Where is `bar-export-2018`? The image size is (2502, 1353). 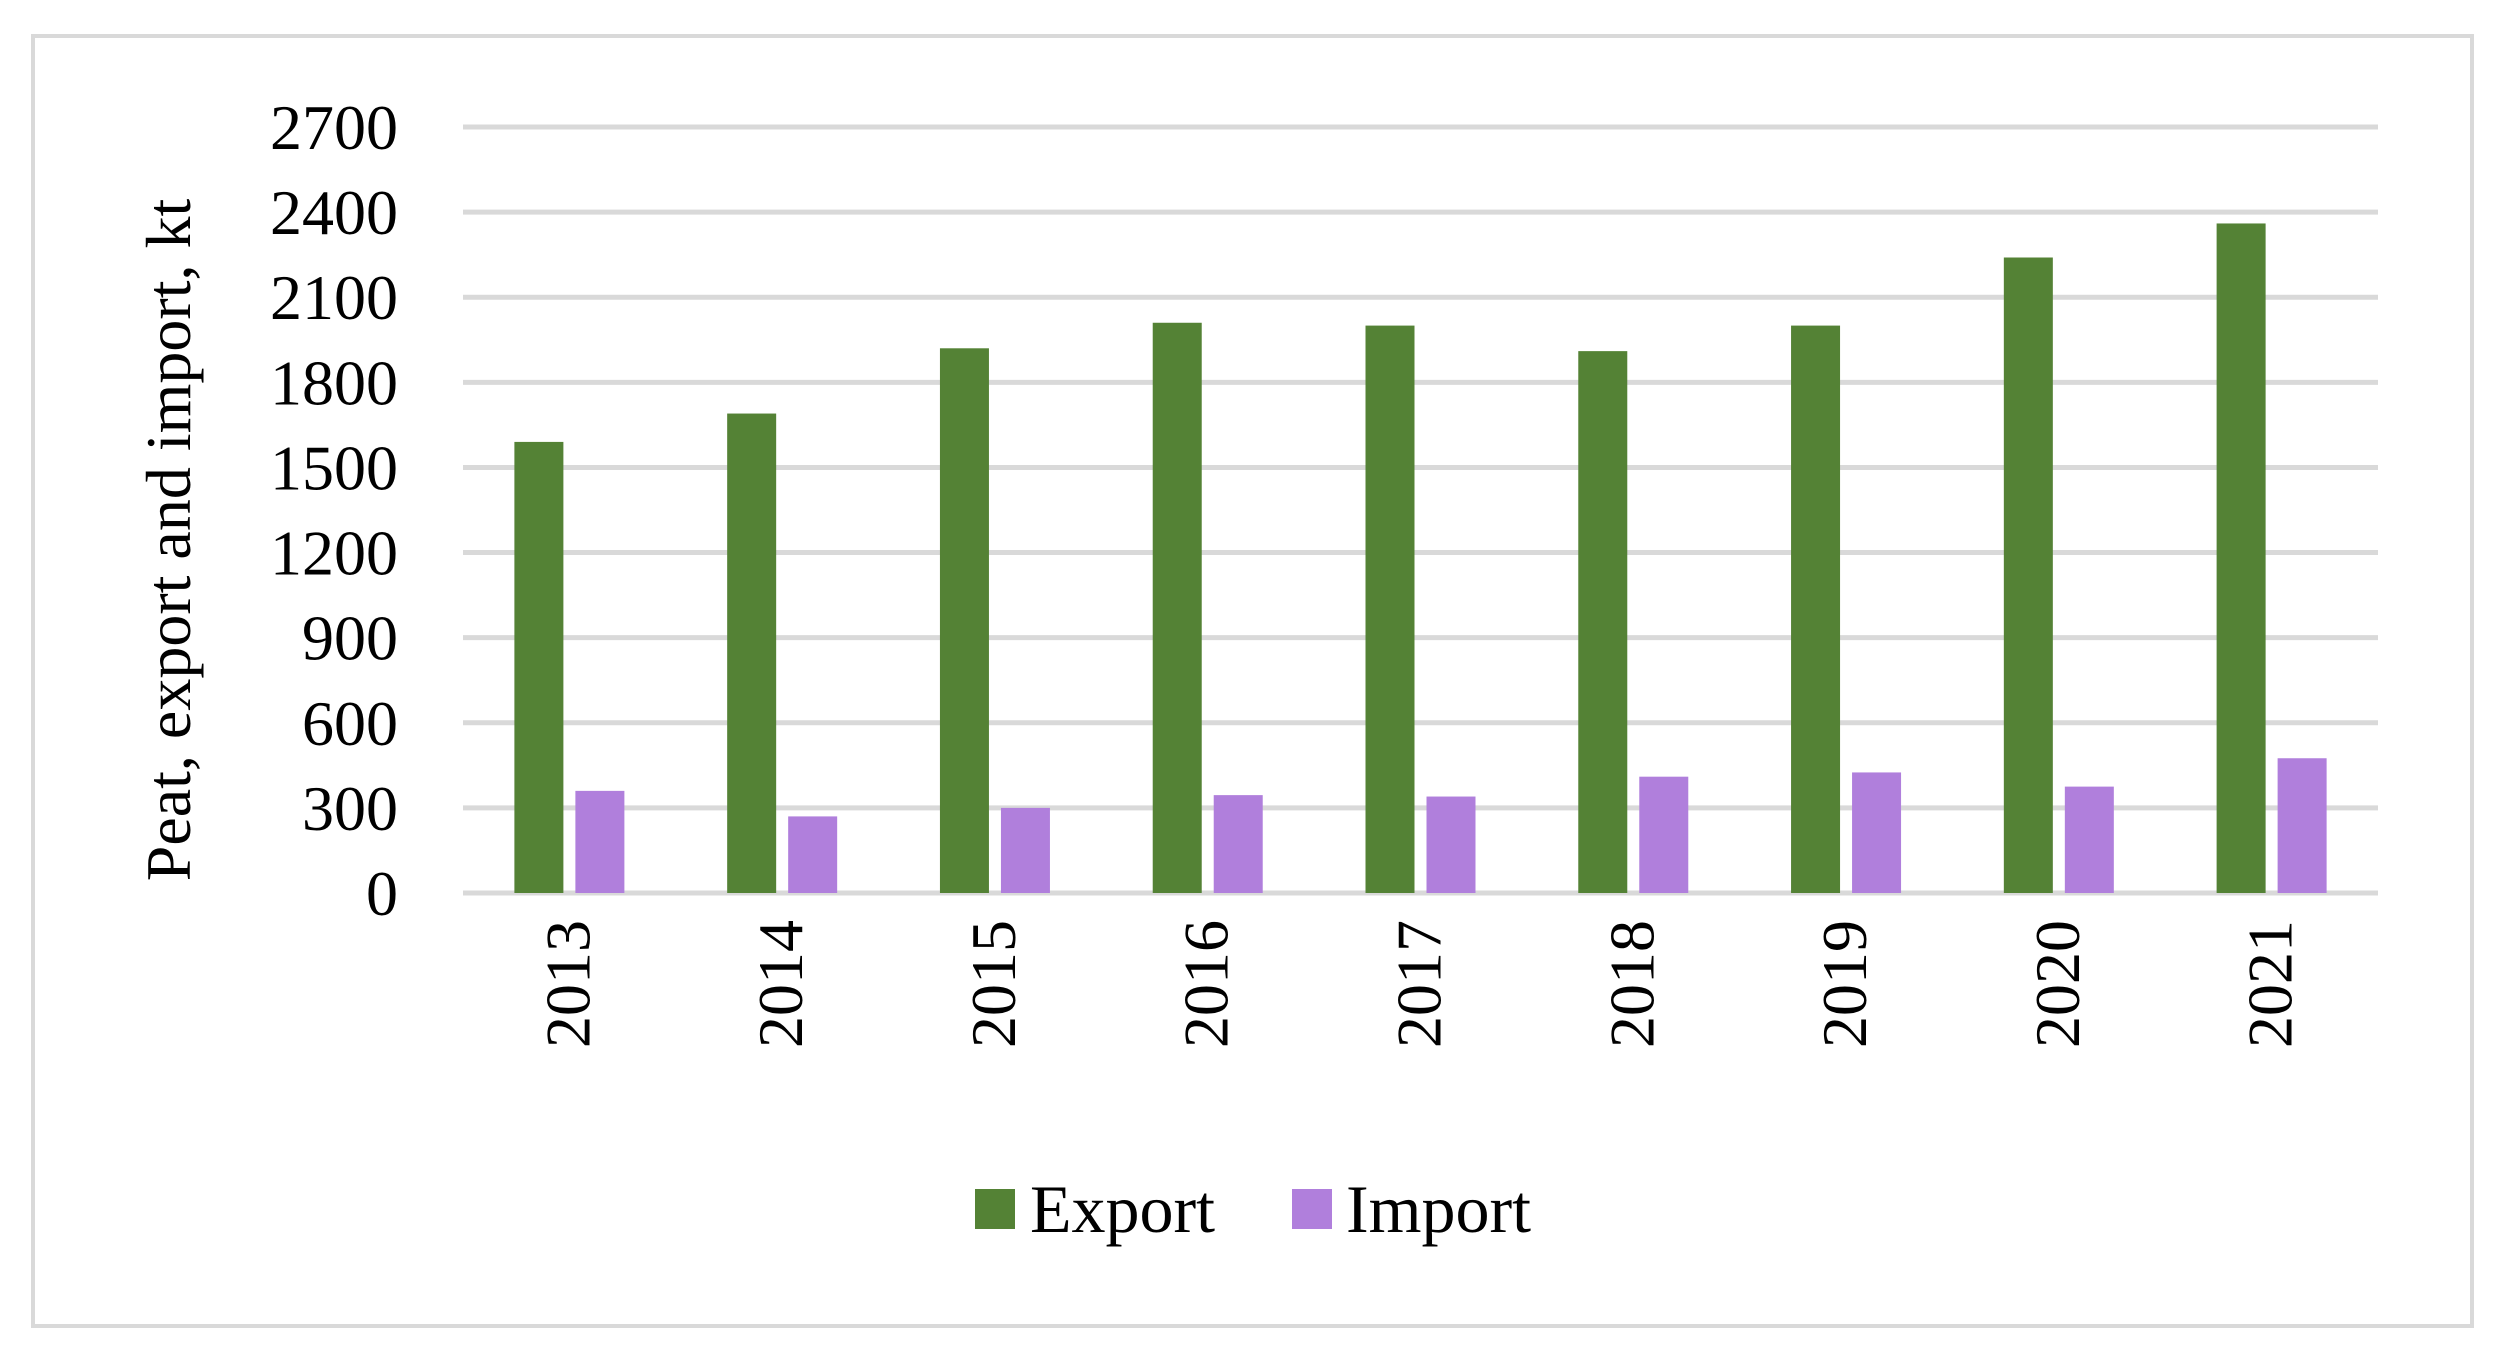 bar-export-2018 is located at coordinates (1603, 622).